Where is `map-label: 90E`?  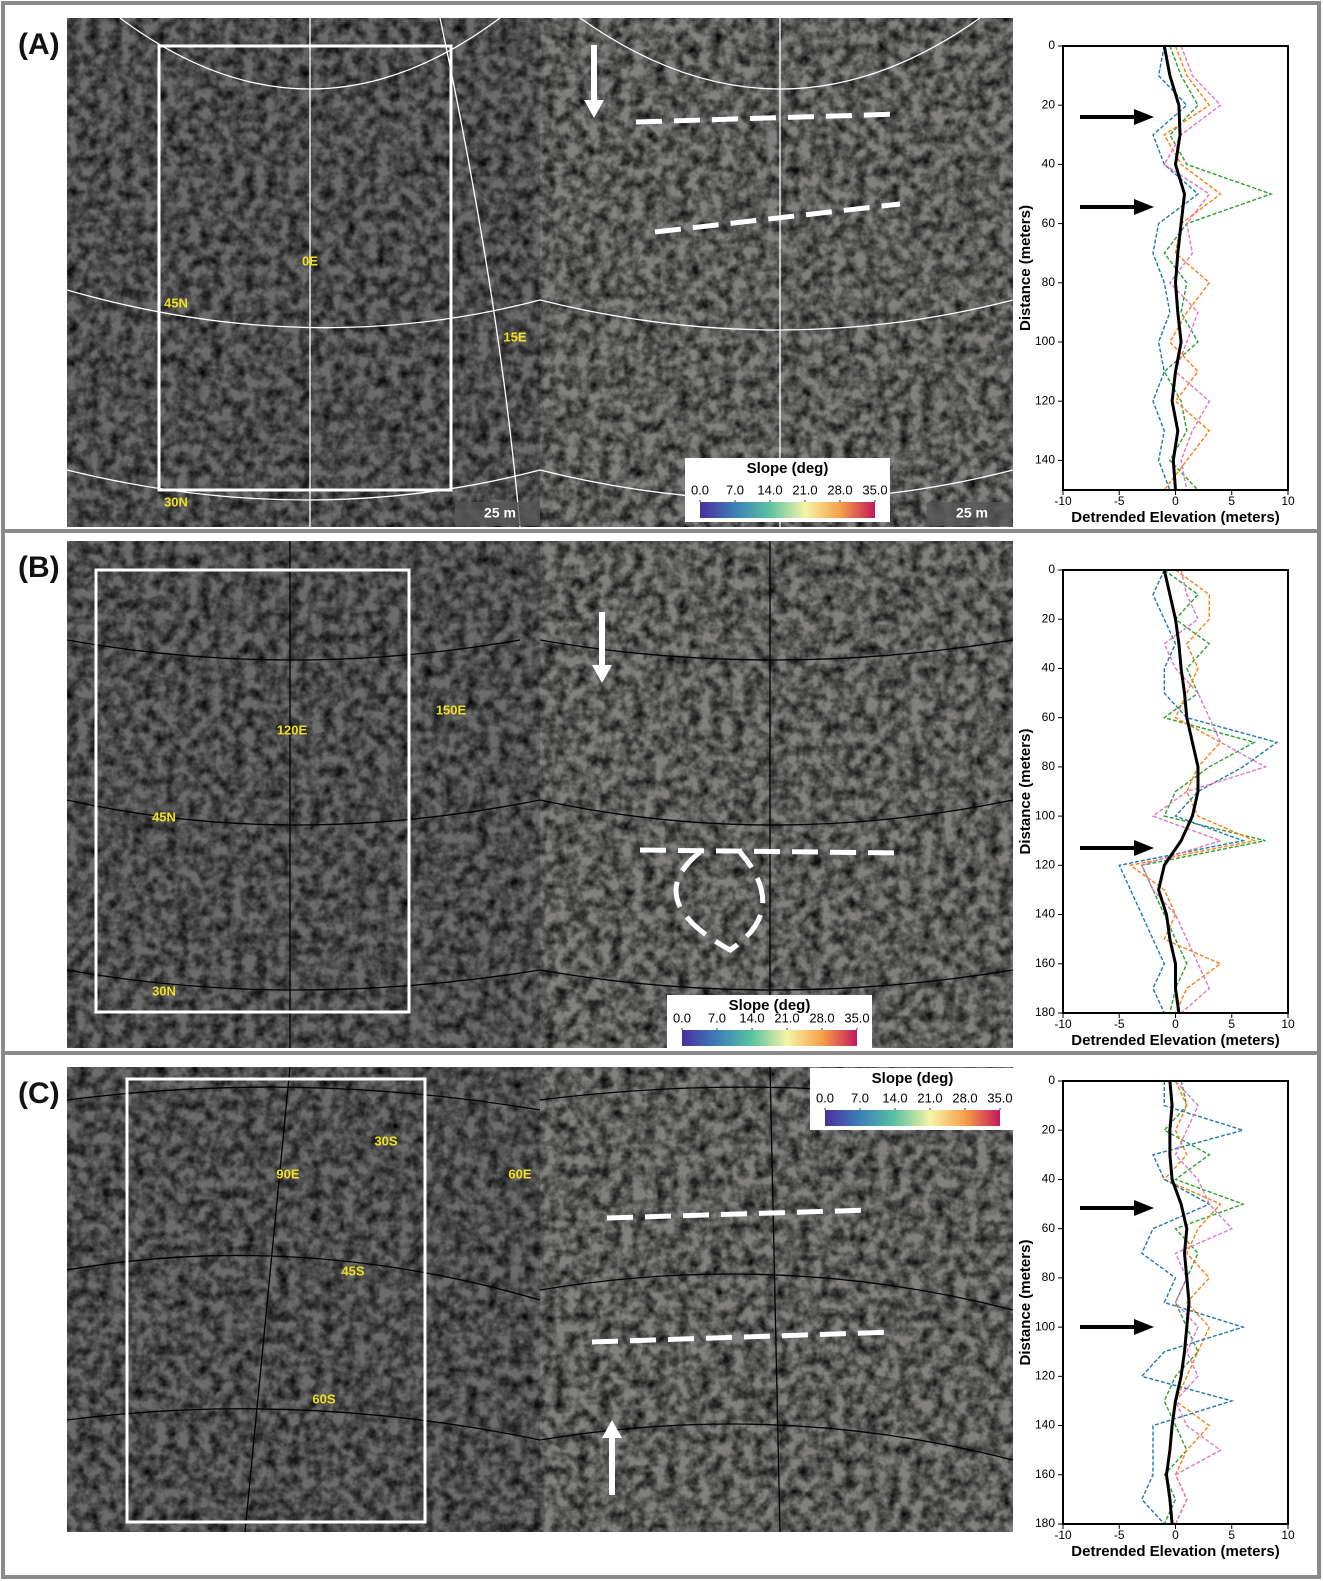
map-label: 90E is located at coordinates (287, 1173).